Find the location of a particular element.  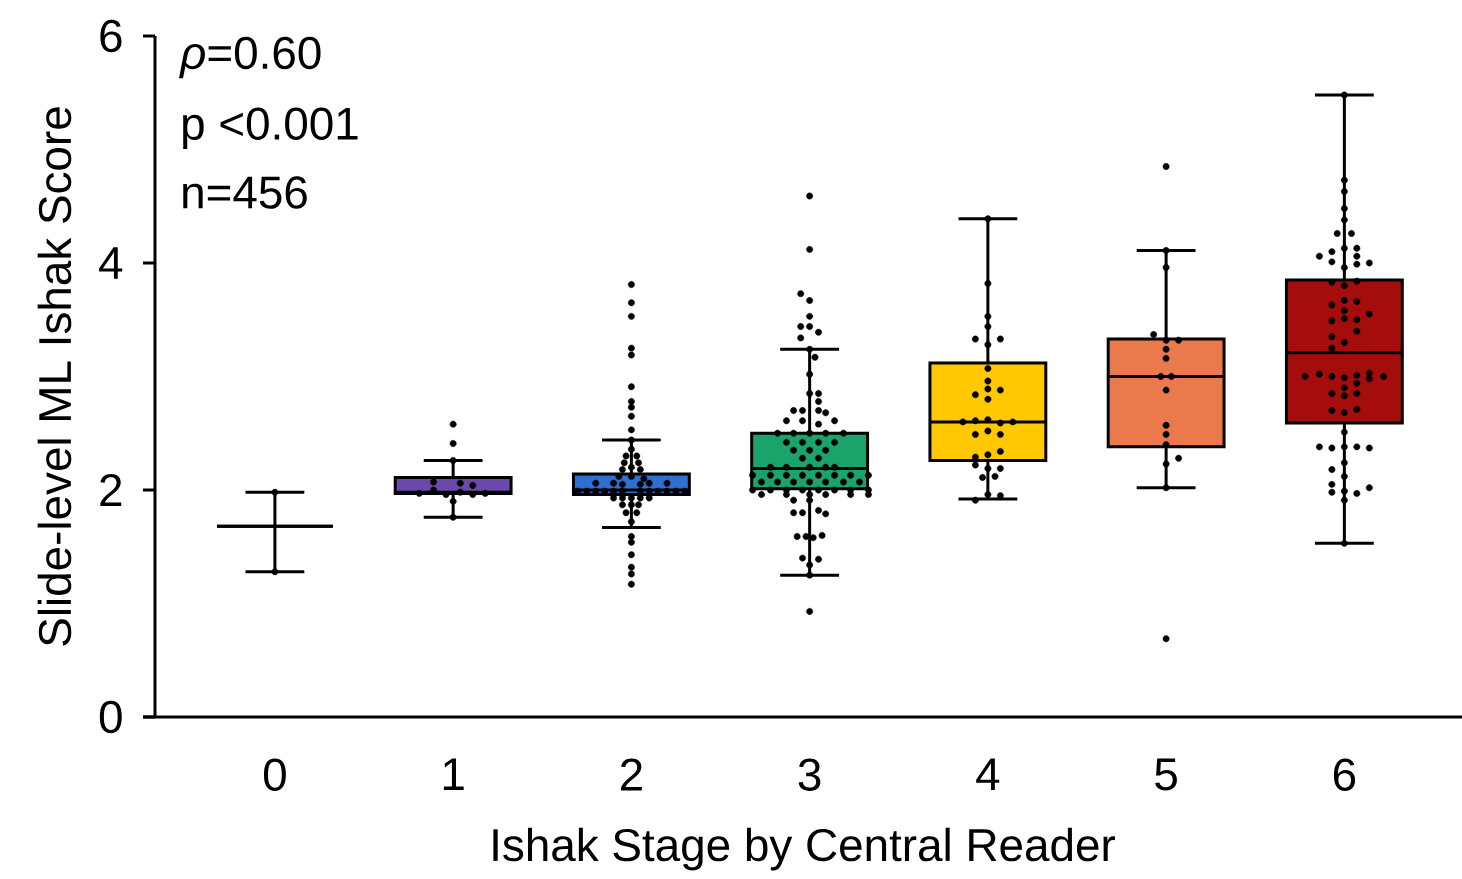

x-tick-label: 2 is located at coordinates (631, 774).